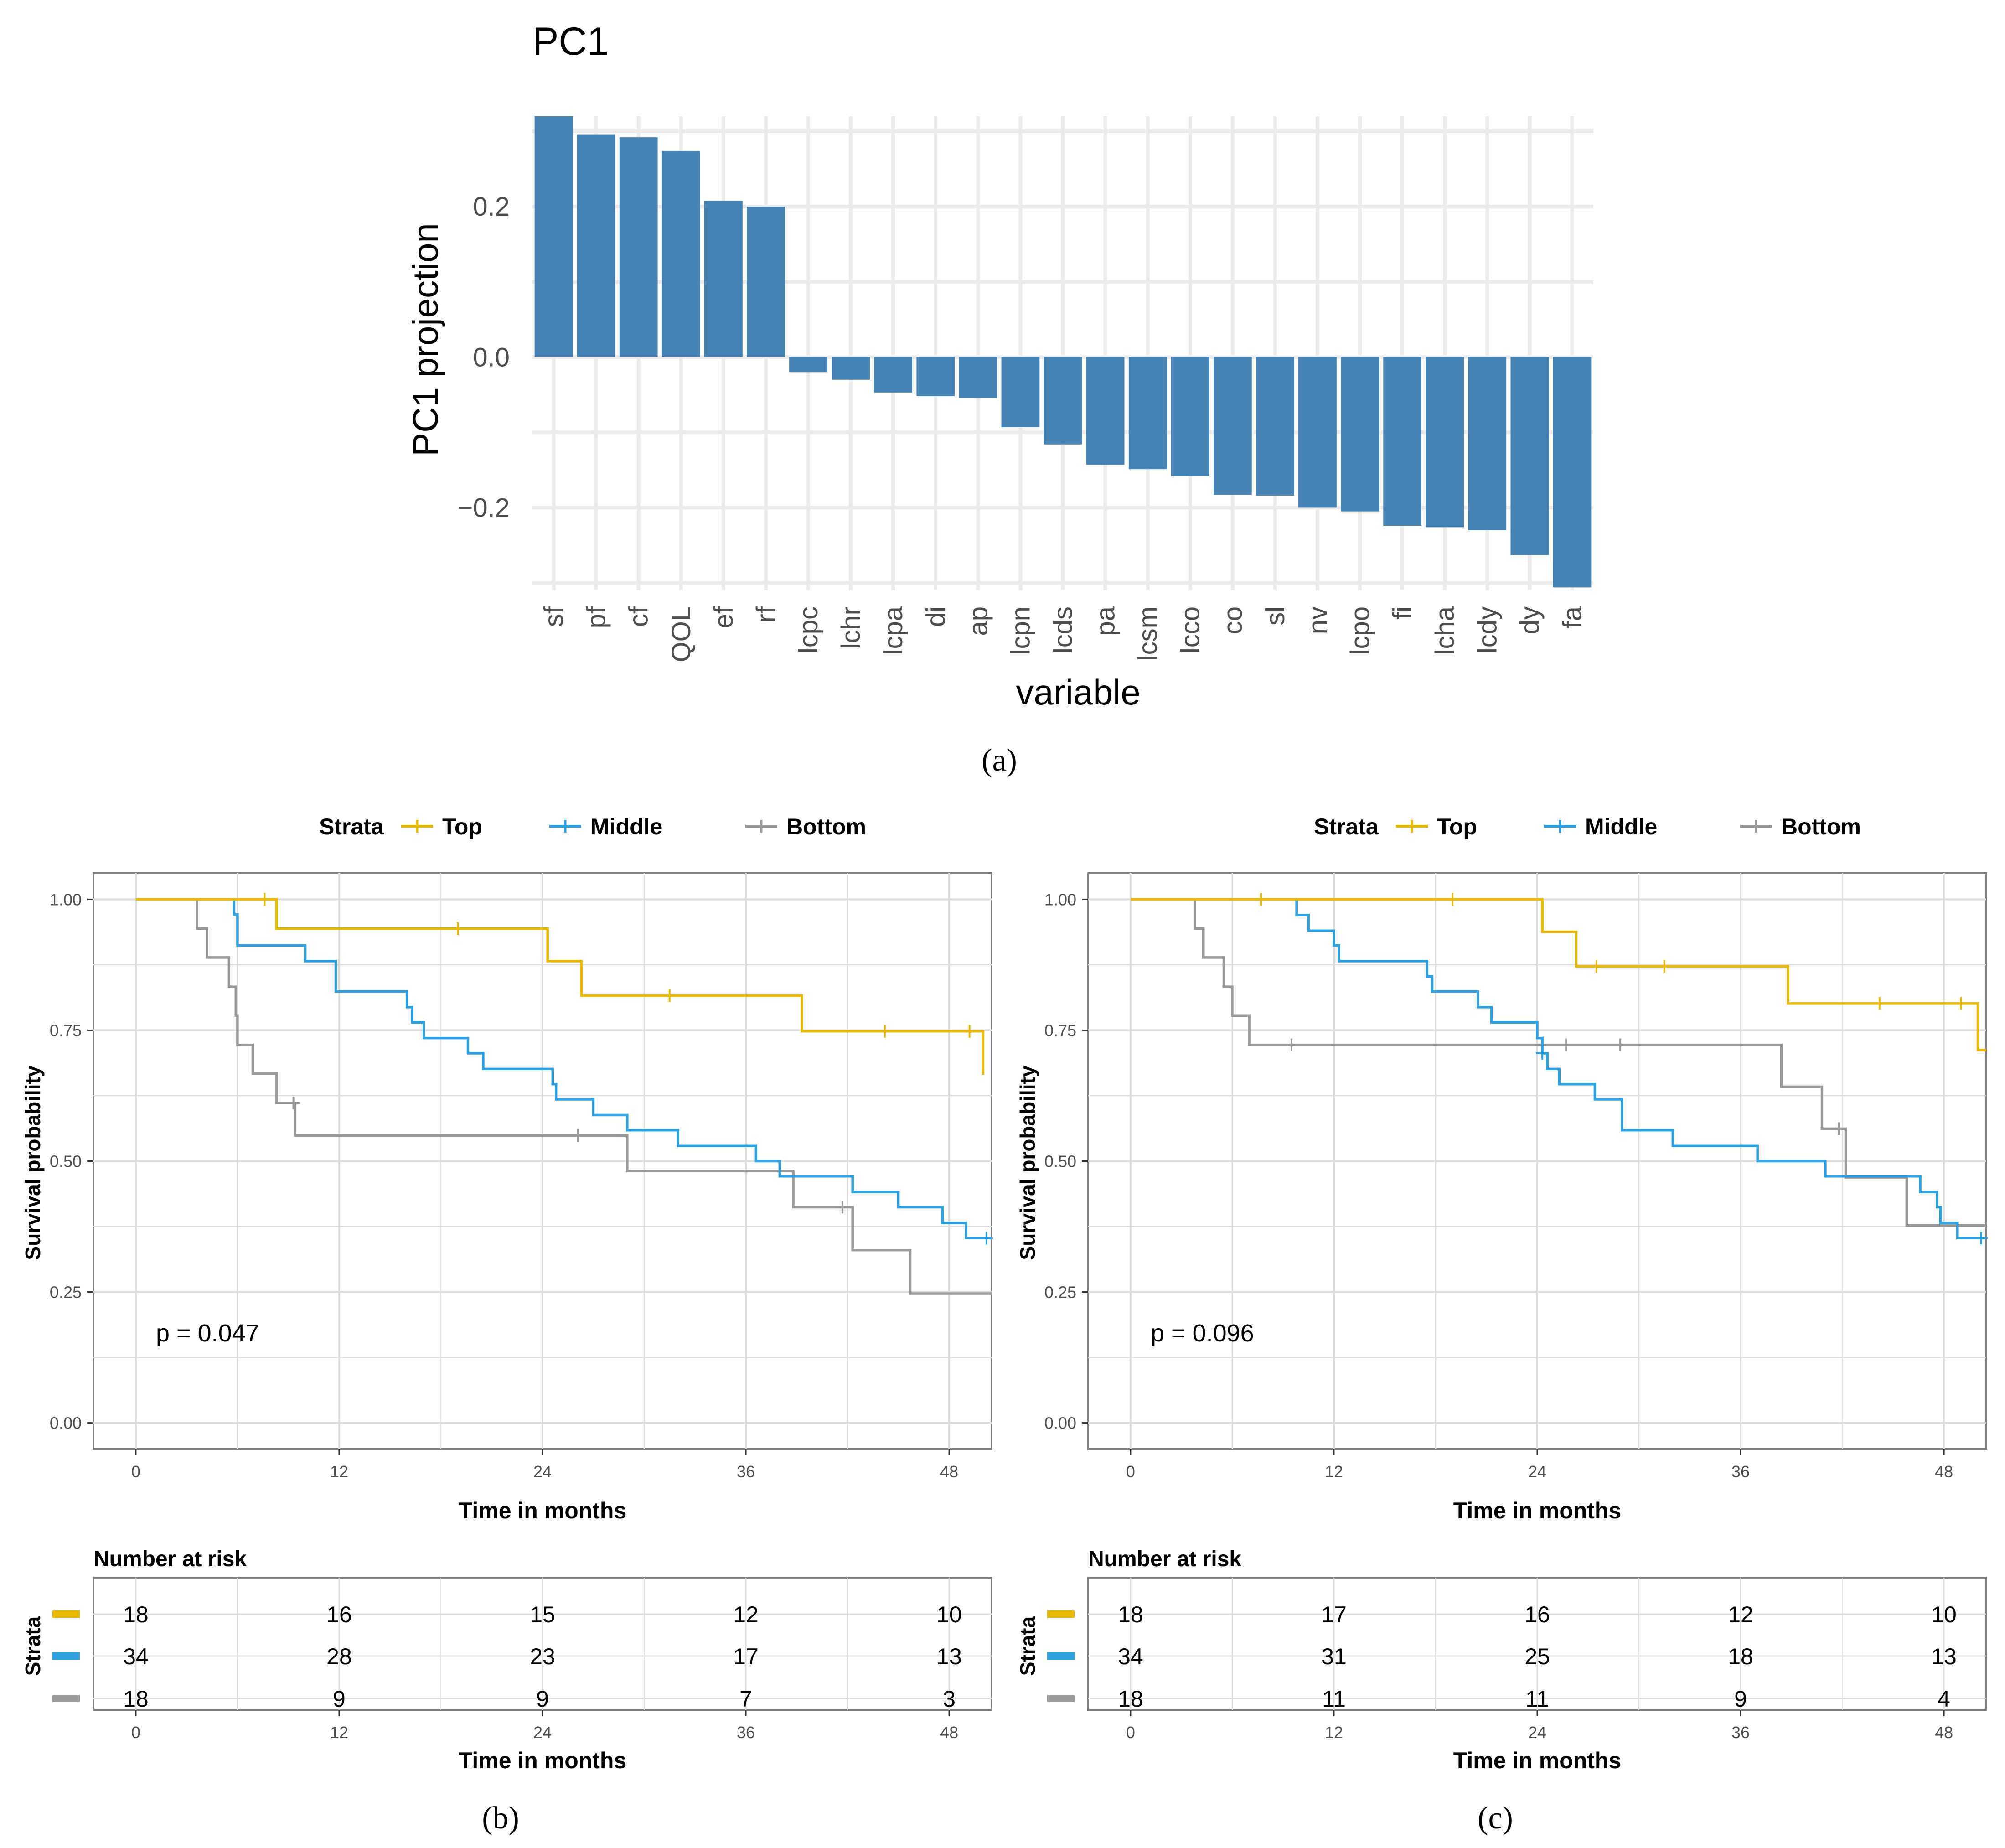 The width and height of the screenshot is (2005, 1848). Describe the element at coordinates (1538, 1510) in the screenshot. I see `chart-c-x-axis-label: Time in months` at that location.